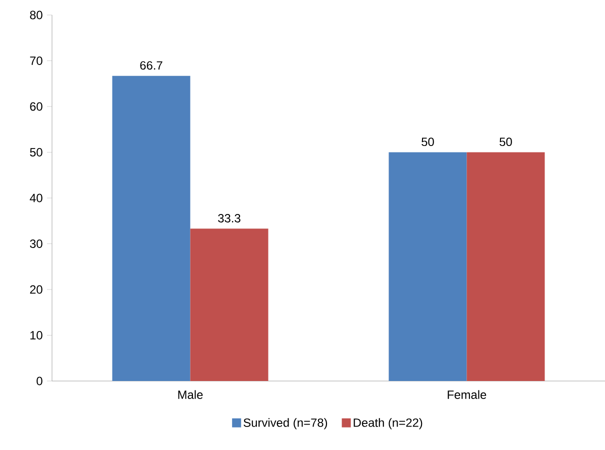  What do you see at coordinates (286, 424) in the screenshot?
I see `legend-label: Survived (n=78)` at bounding box center [286, 424].